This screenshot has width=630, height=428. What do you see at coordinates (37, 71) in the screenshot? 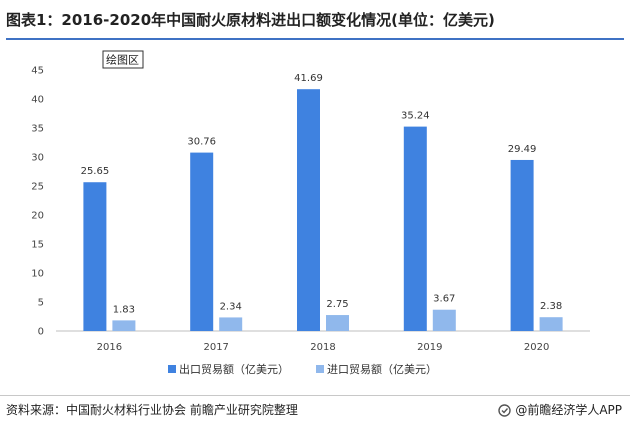
I see `y-tick-label: 45` at bounding box center [37, 71].